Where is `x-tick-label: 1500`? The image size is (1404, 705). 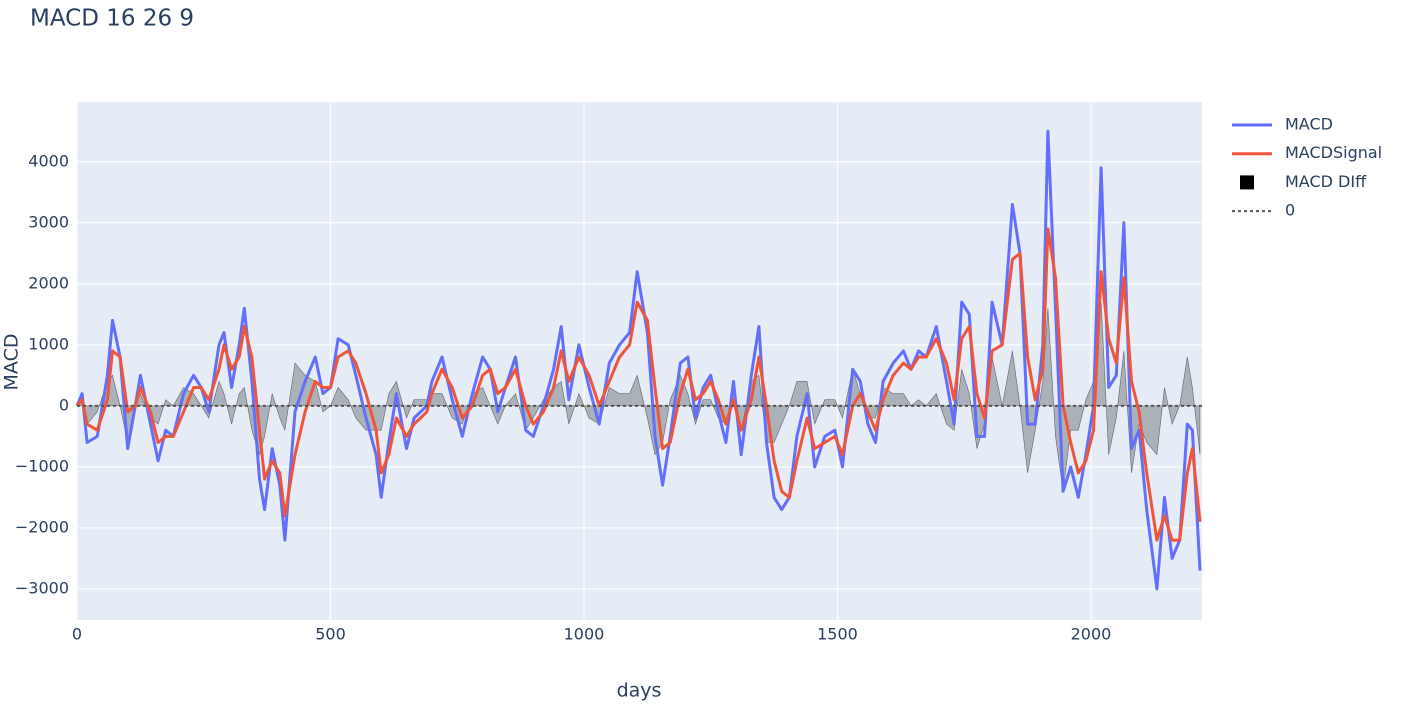 x-tick-label: 1500 is located at coordinates (837, 634).